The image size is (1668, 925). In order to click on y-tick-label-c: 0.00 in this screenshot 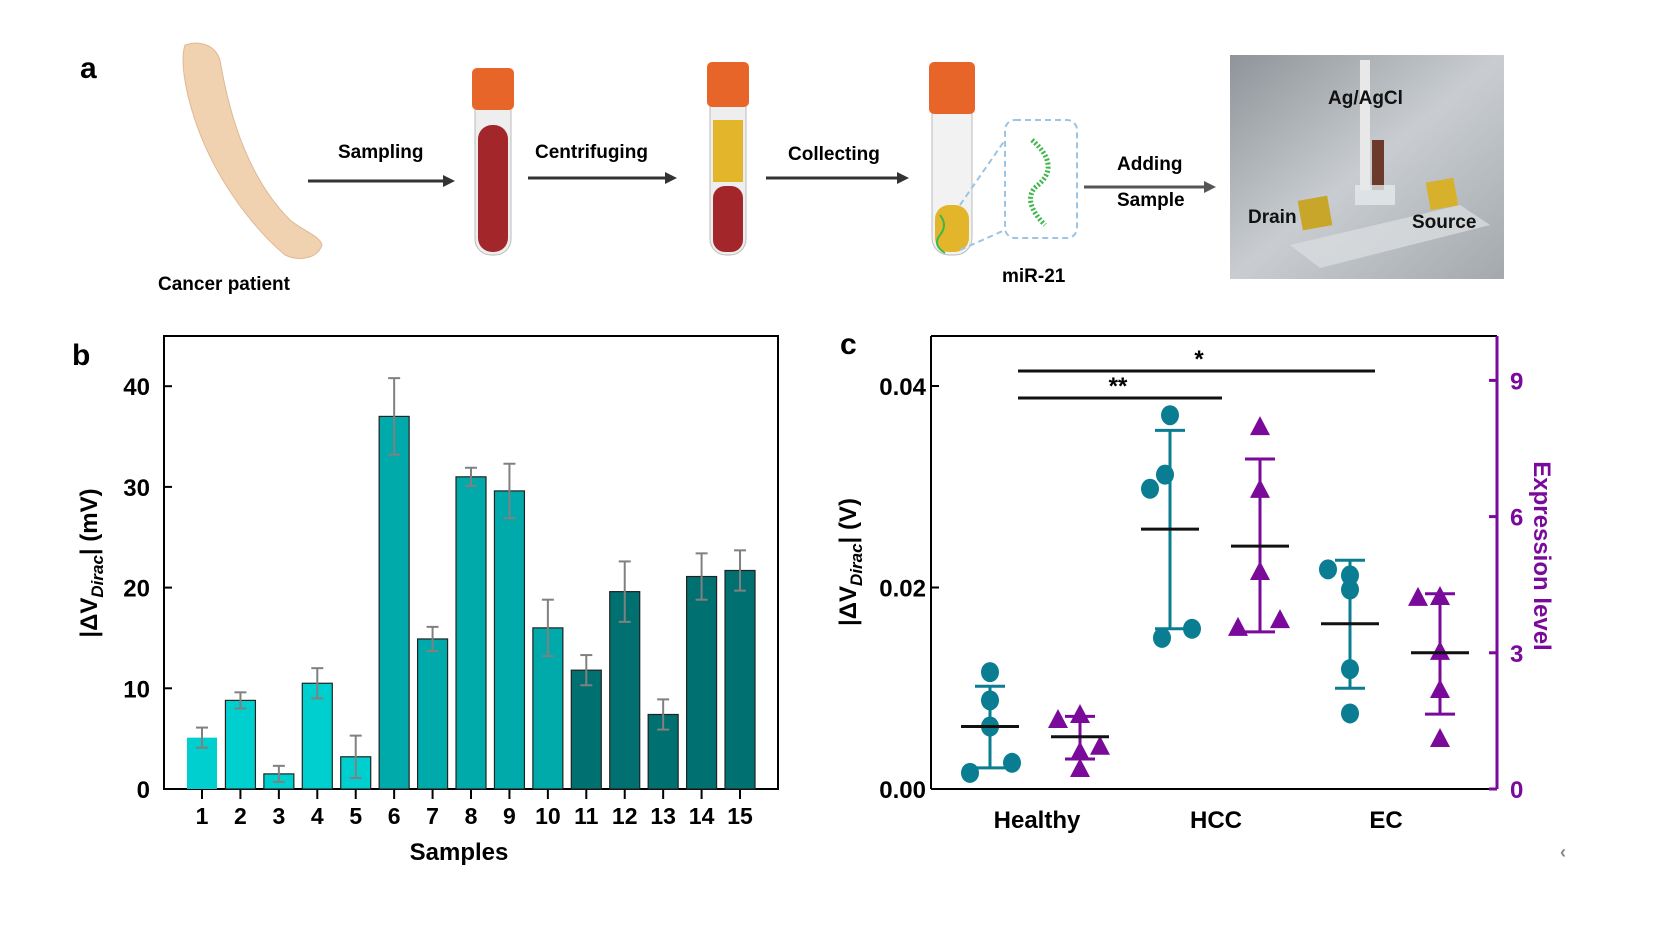, I will do `click(902, 790)`.